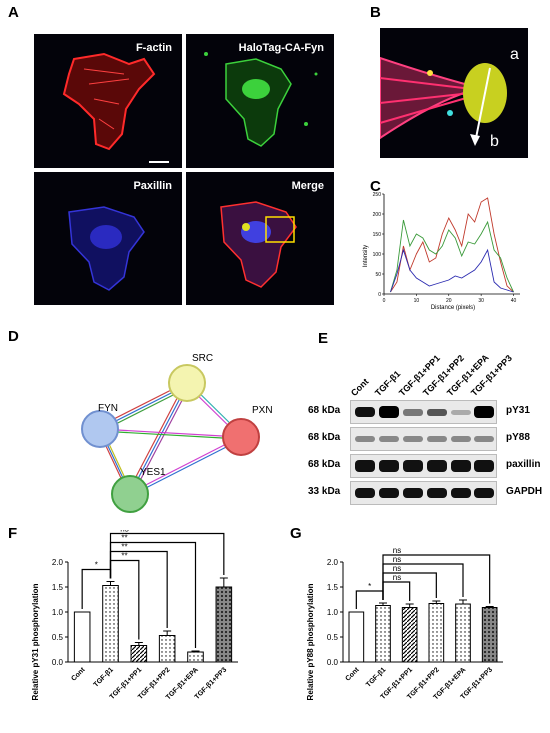 The width and height of the screenshot is (550, 733). I want to click on blot-protein-1: pY88, so click(518, 437).